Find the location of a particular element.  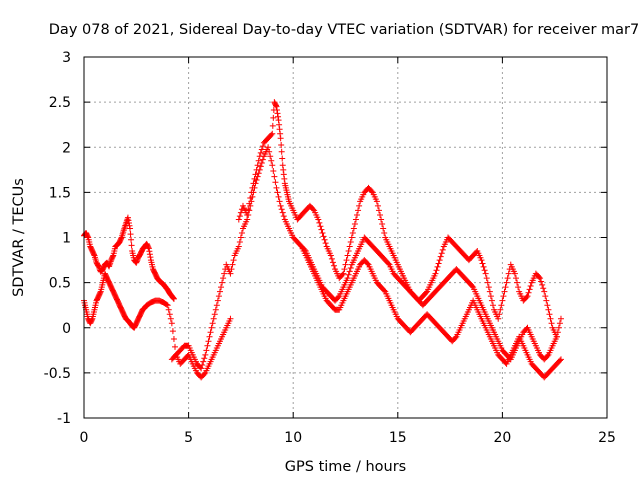

x-axis-label: GPS time / hours is located at coordinates (345, 467).